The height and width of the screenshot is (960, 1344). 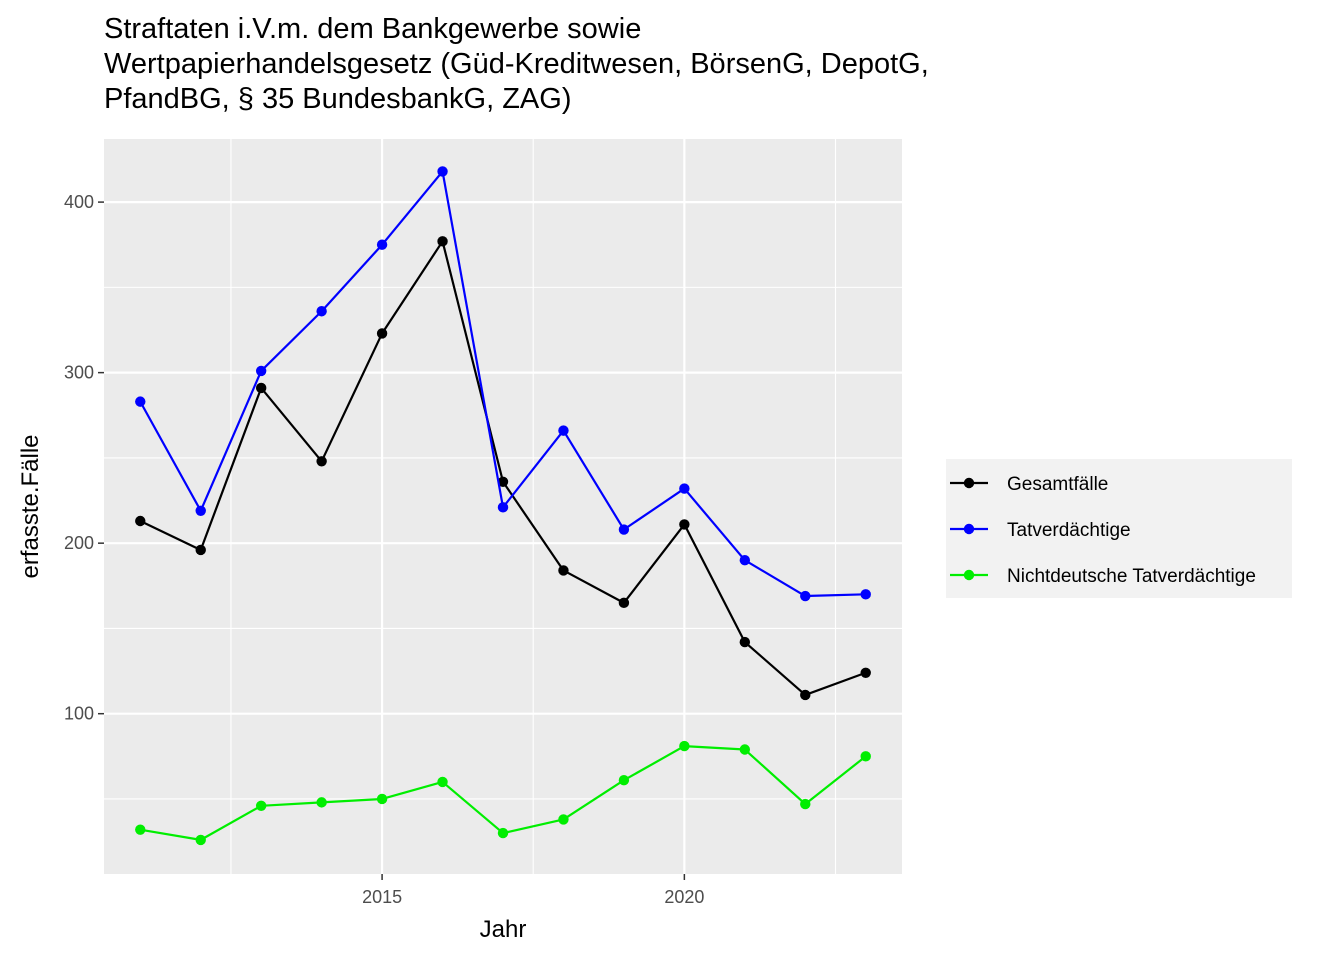 I want to click on y-tick-label: 300, so click(x=79, y=373).